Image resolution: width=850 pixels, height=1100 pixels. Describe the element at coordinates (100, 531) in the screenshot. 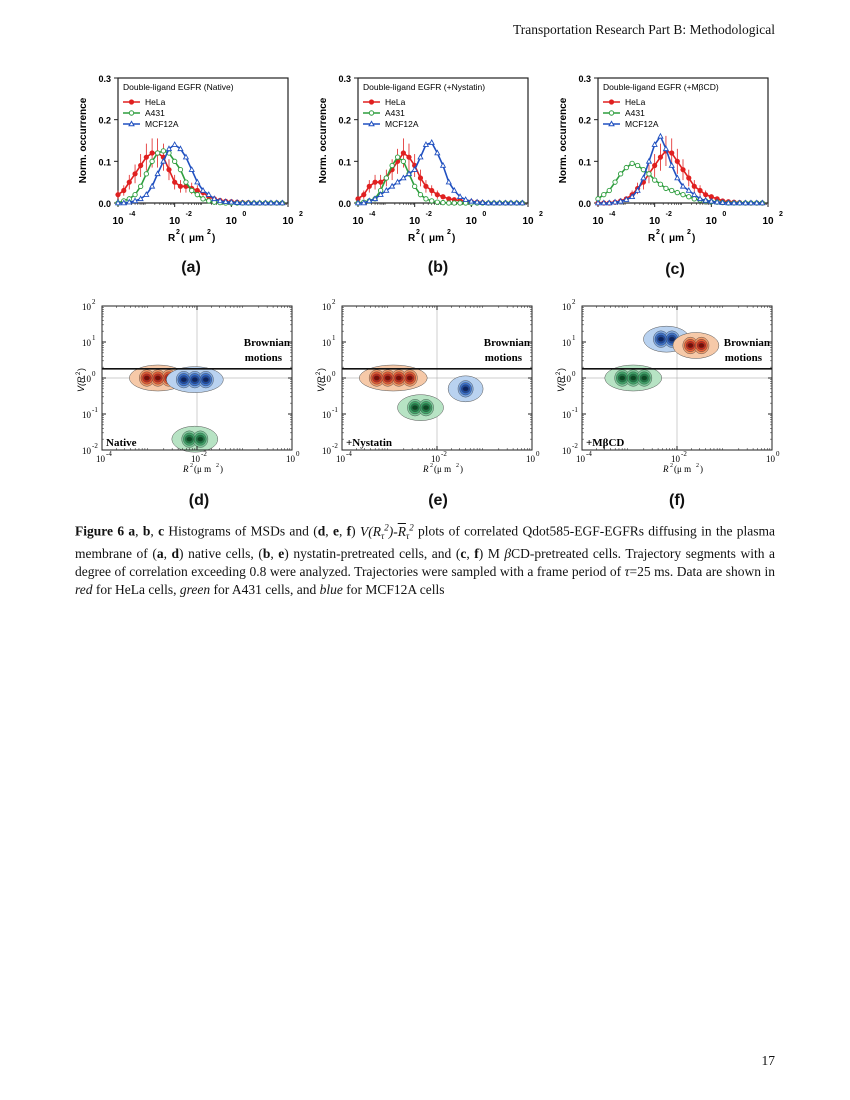

I see `caption-figure-number: Figure 6` at that location.